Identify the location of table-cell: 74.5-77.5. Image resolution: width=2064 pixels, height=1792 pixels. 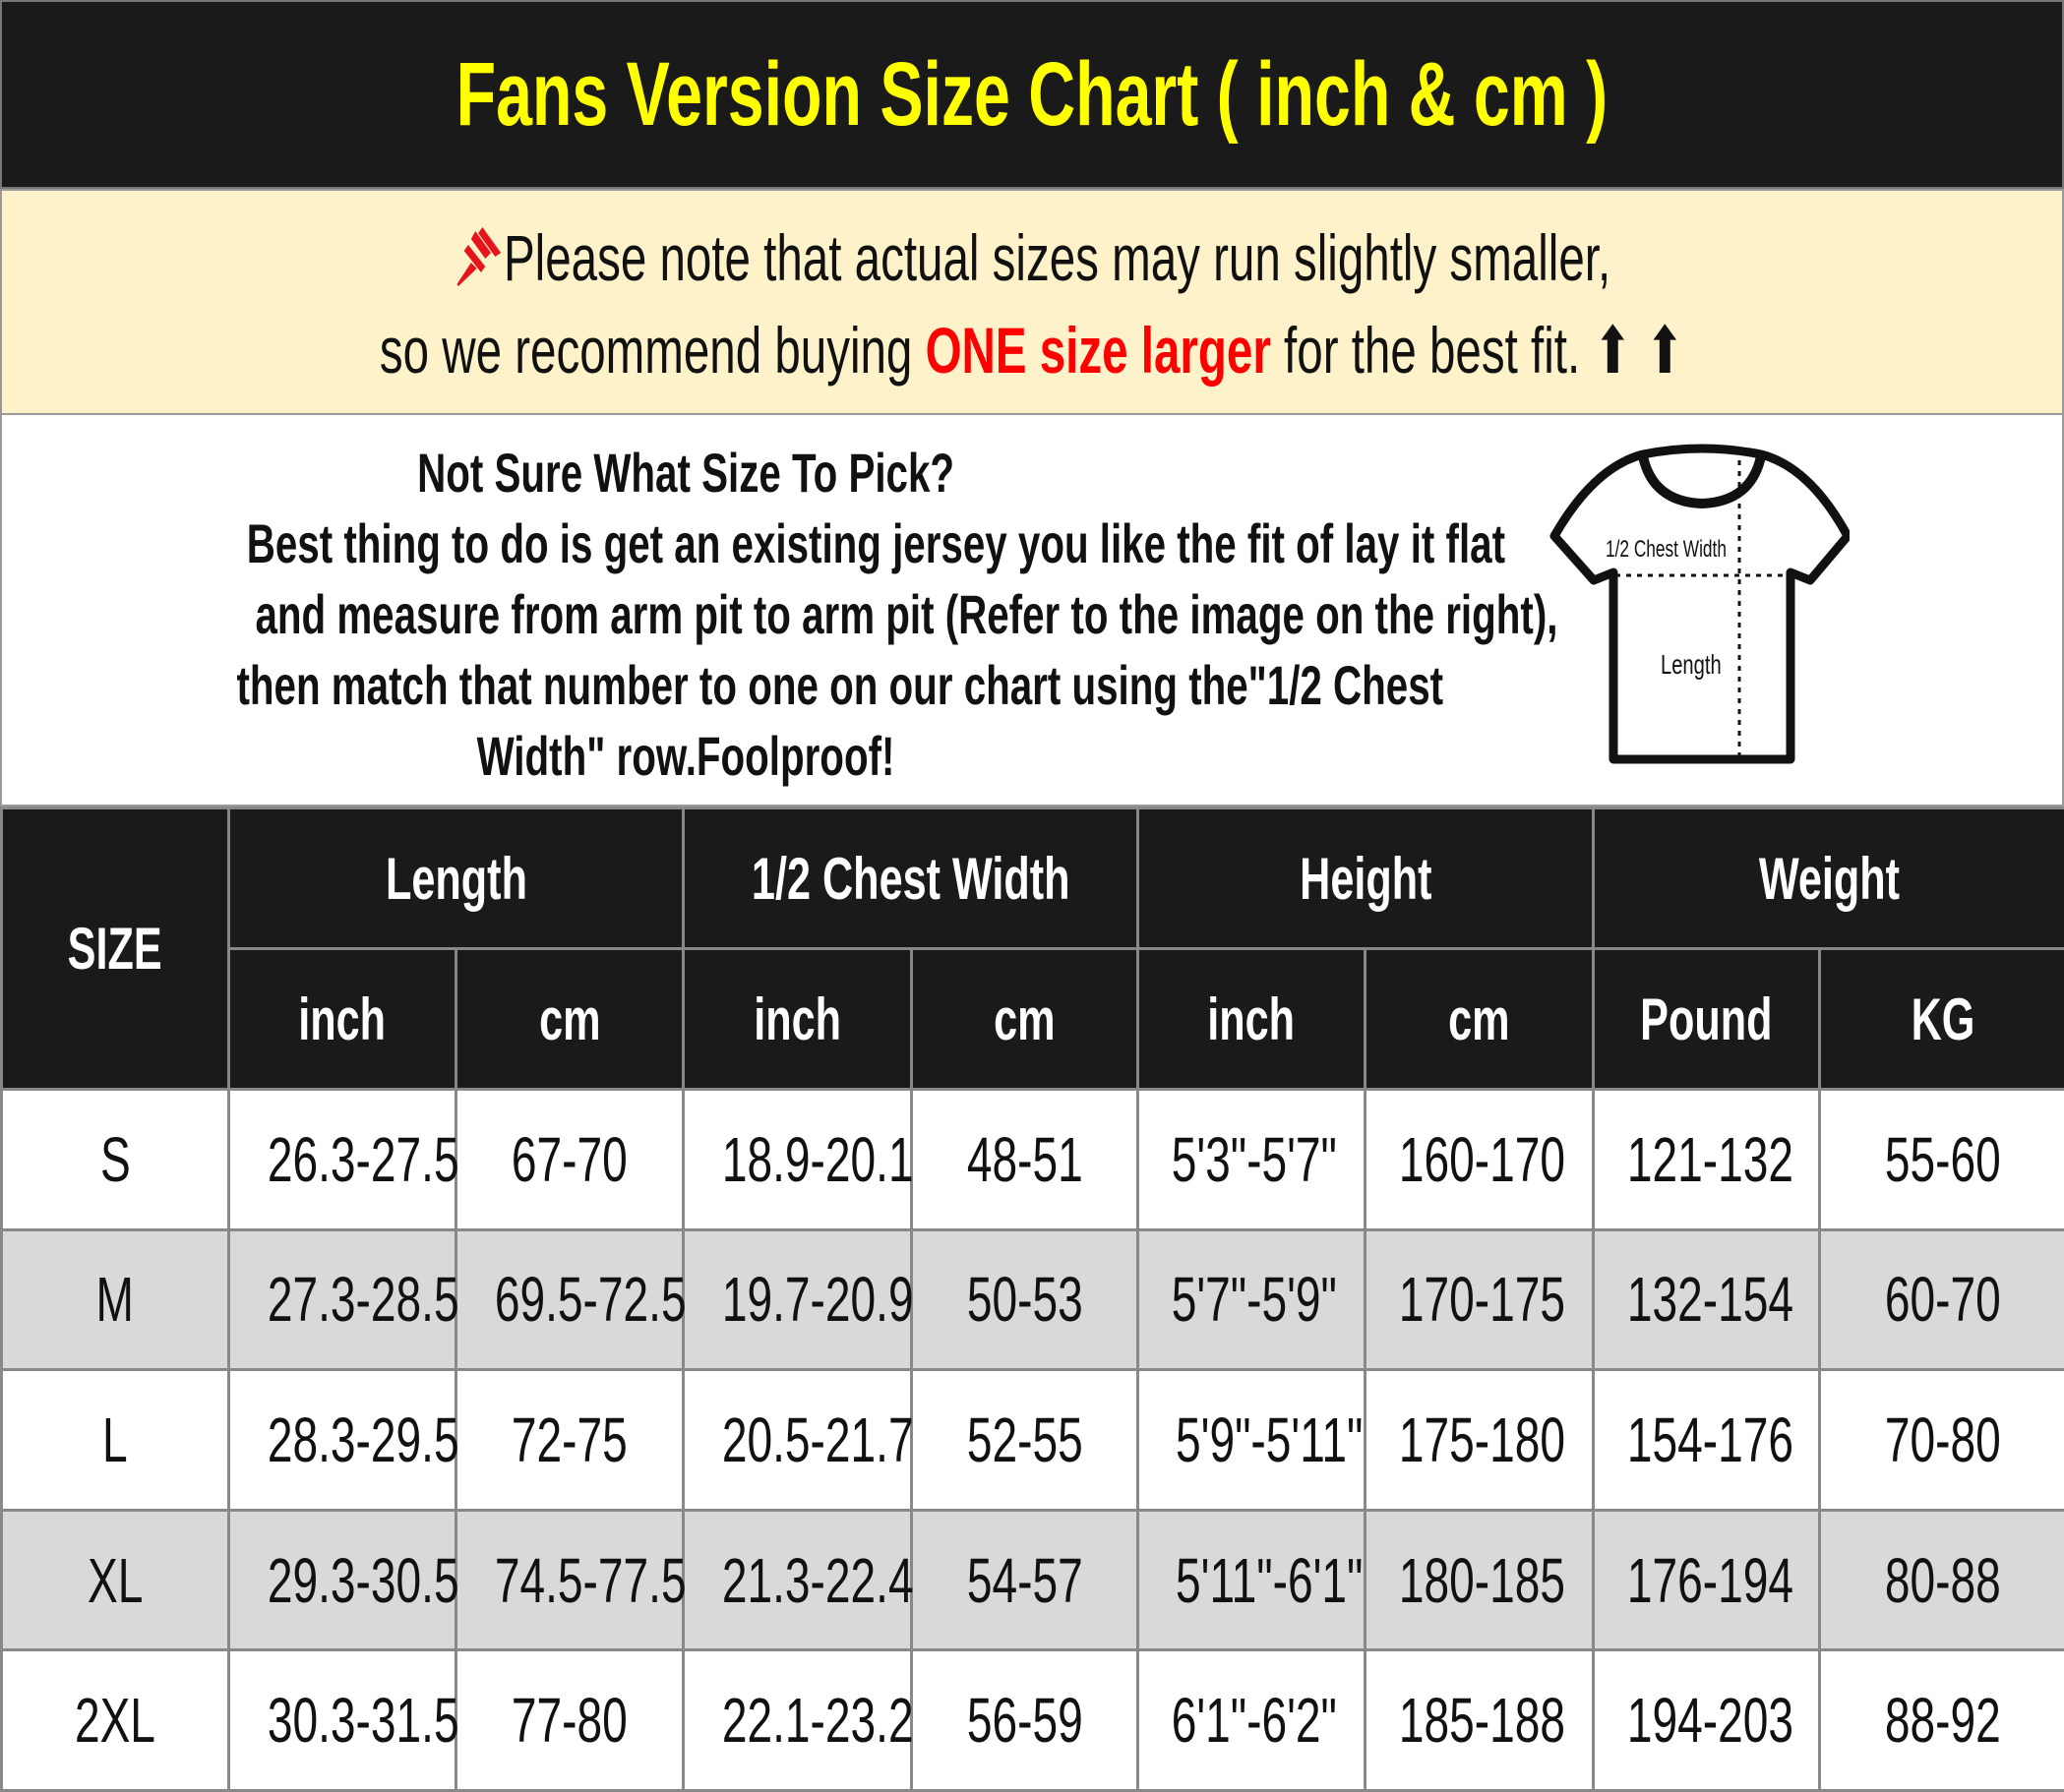
(570, 1580).